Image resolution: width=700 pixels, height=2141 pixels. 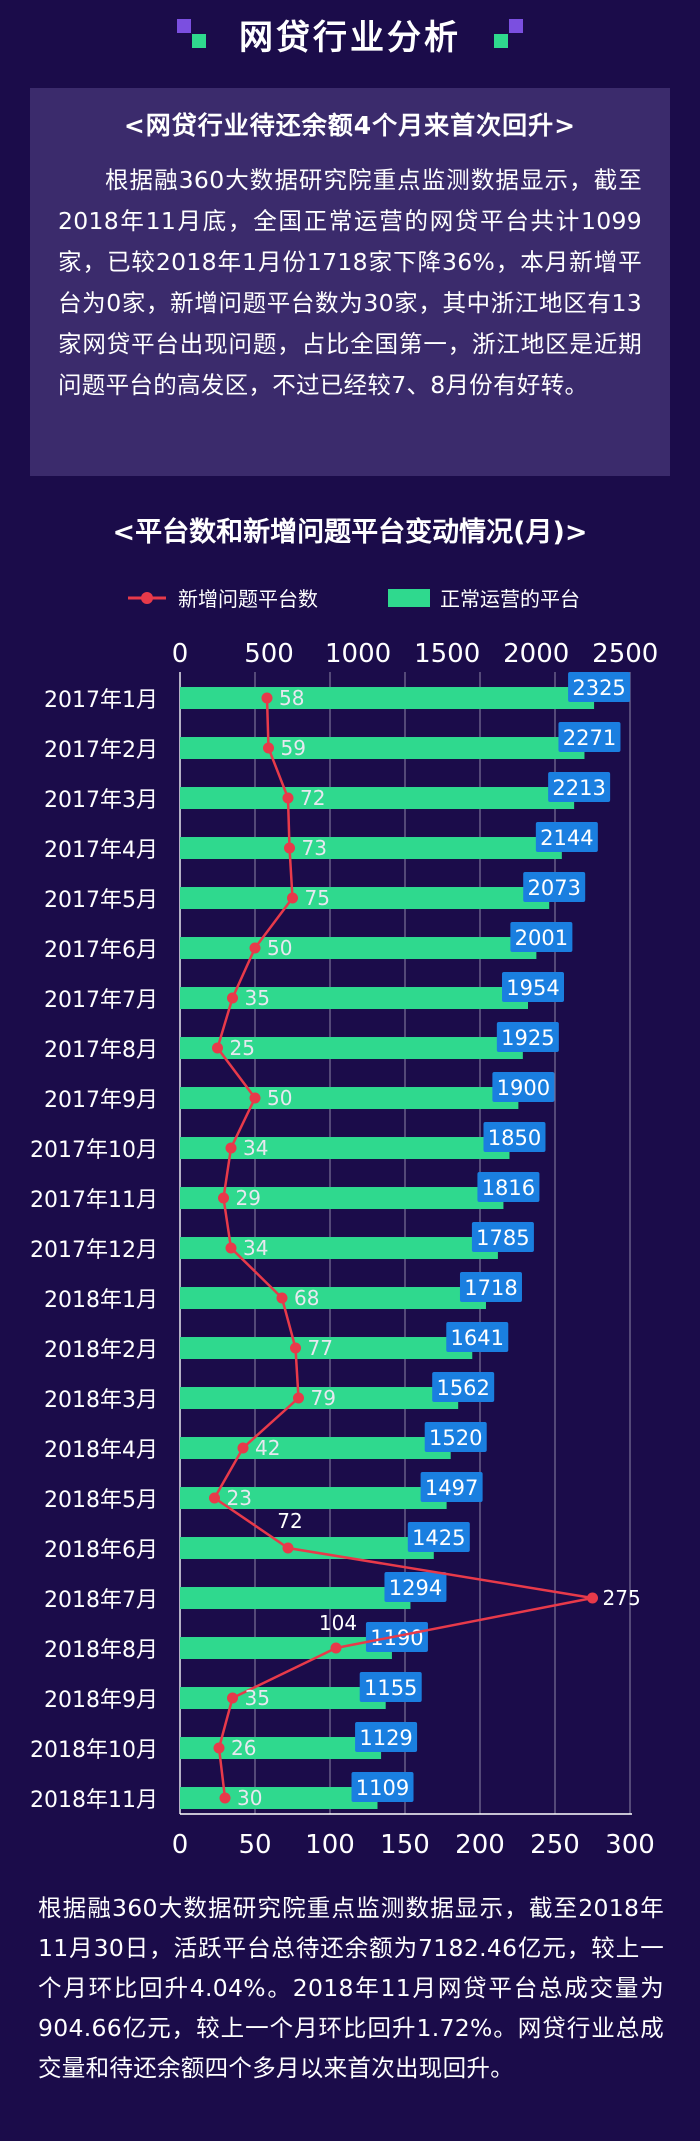 I want to click on bar-value-label: 1155, so click(x=390, y=1688).